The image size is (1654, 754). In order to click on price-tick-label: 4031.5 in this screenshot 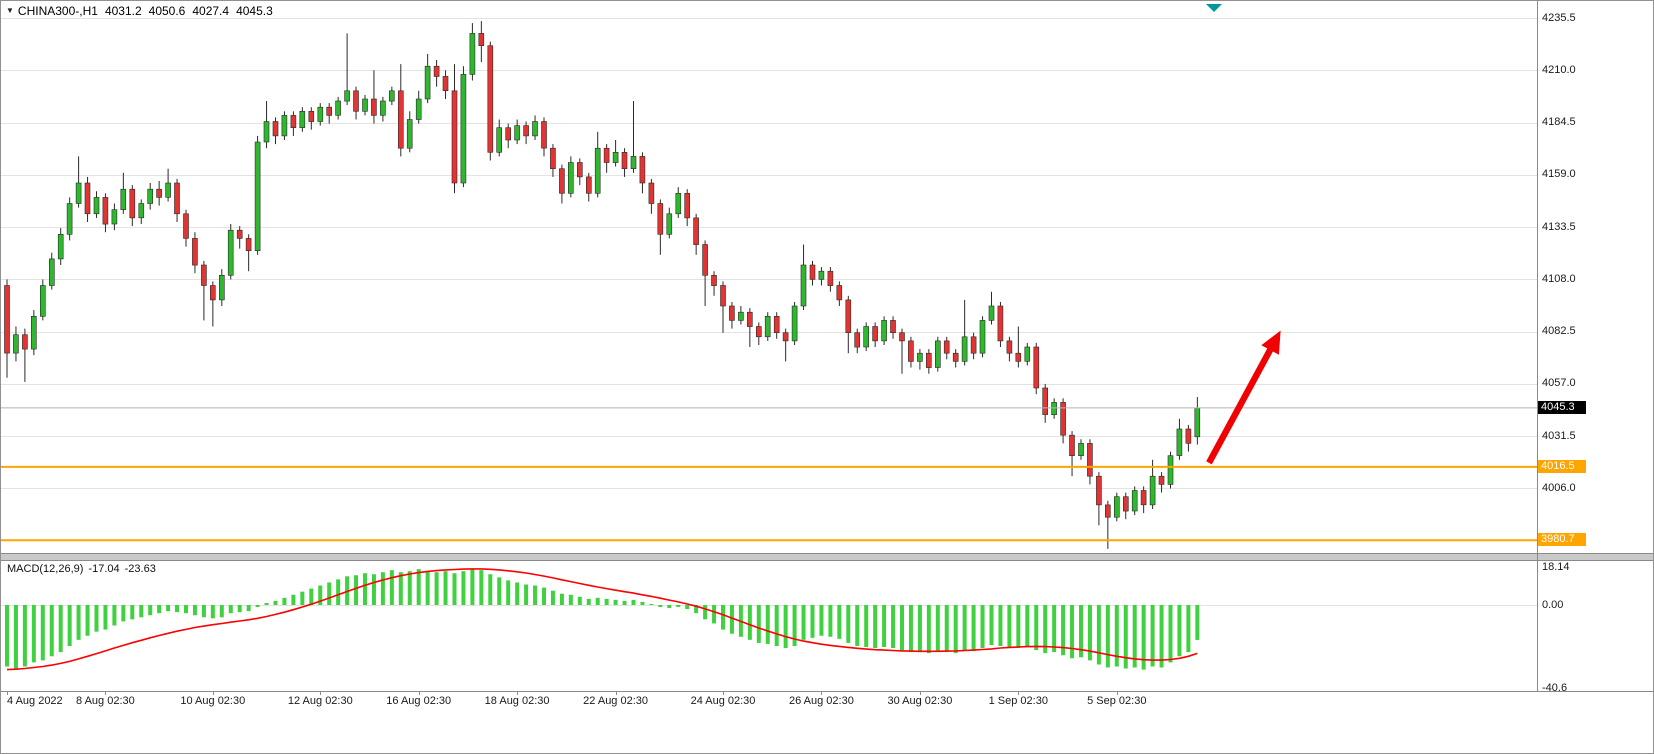, I will do `click(1559, 435)`.